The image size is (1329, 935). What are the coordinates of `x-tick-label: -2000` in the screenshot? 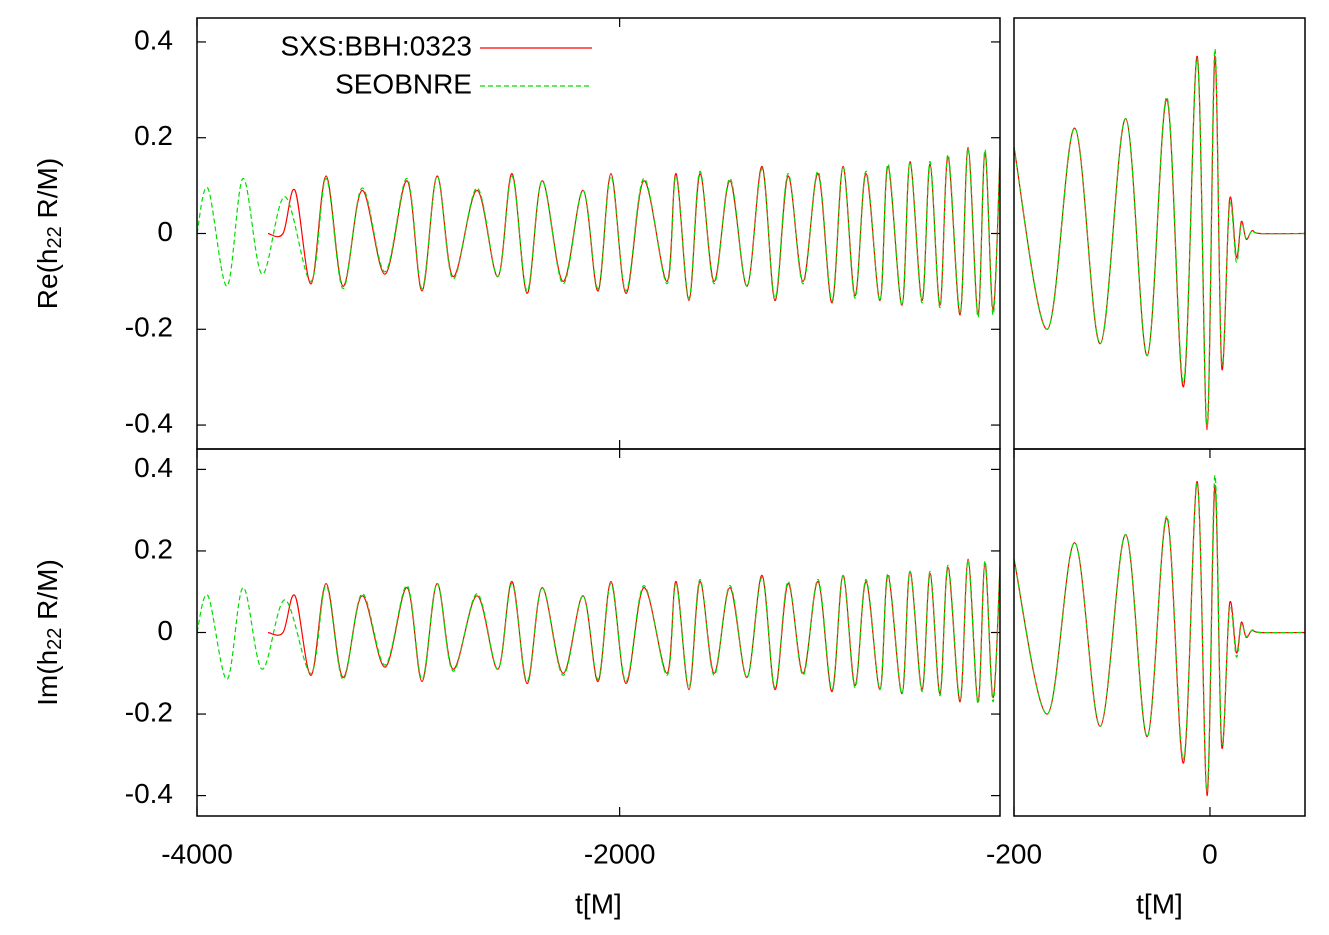 It's located at (620, 853).